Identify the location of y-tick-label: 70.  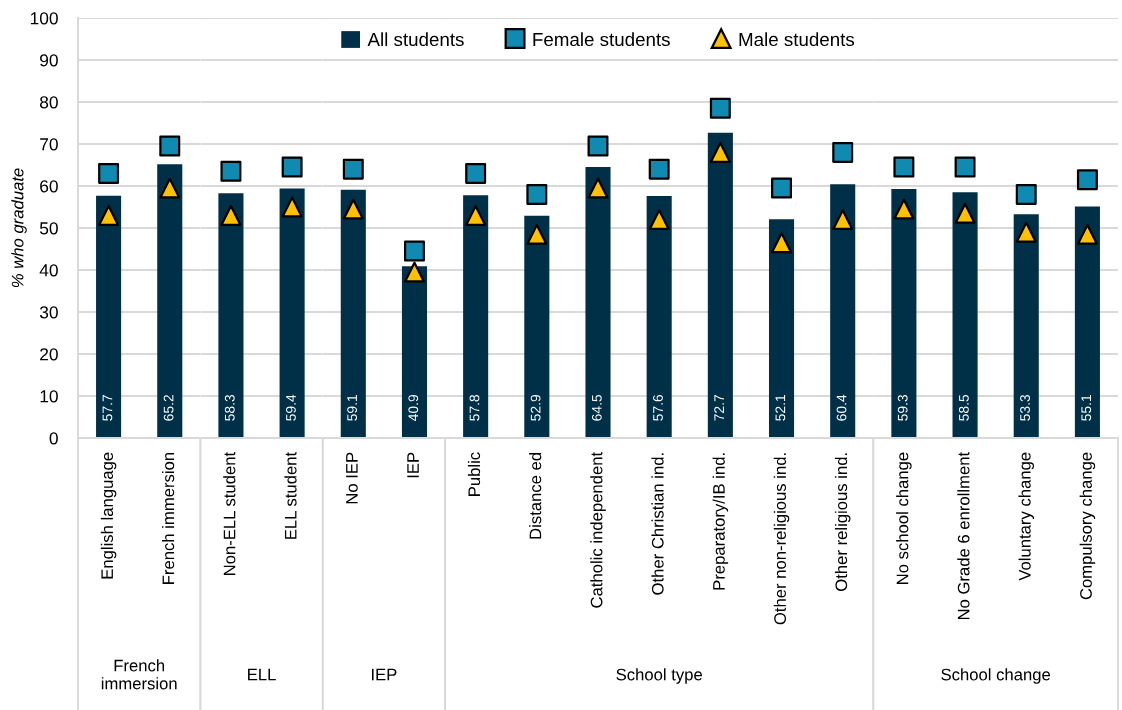
(49, 144).